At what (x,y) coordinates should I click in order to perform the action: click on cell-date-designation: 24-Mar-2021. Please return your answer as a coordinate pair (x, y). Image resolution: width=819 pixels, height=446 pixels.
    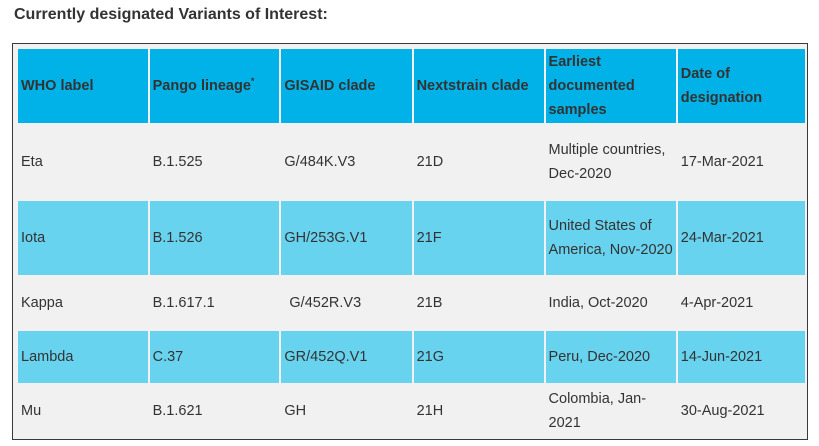
    Looking at the image, I should click on (741, 238).